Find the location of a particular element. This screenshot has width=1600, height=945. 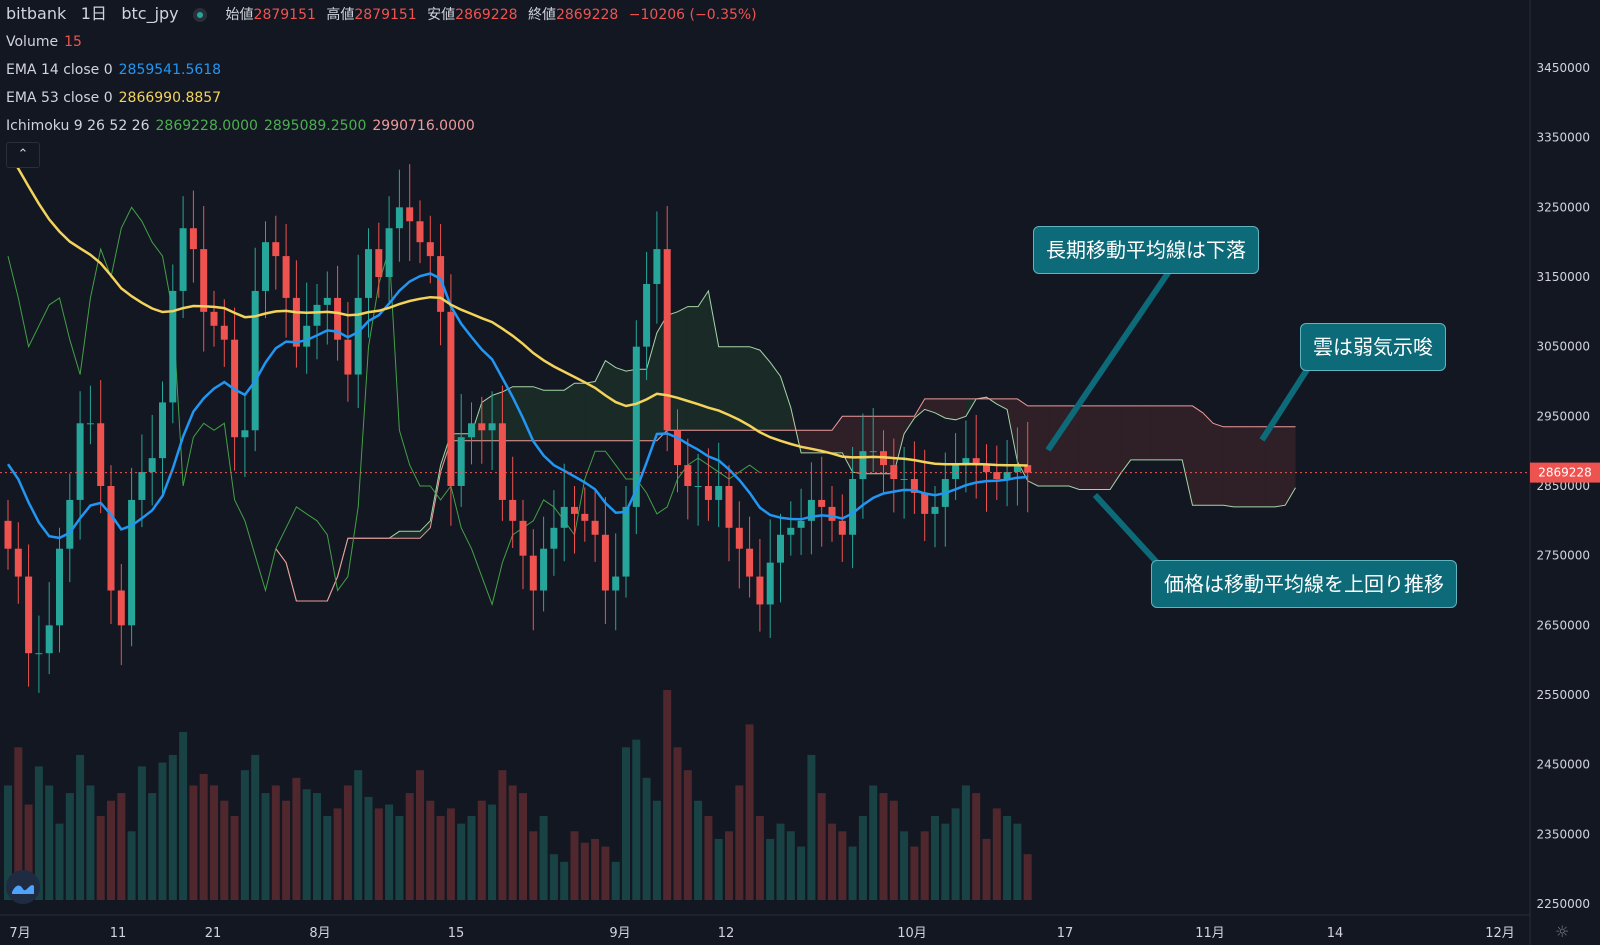

callout-price: 価格は移動平均線を上回り推移 is located at coordinates (1304, 584).